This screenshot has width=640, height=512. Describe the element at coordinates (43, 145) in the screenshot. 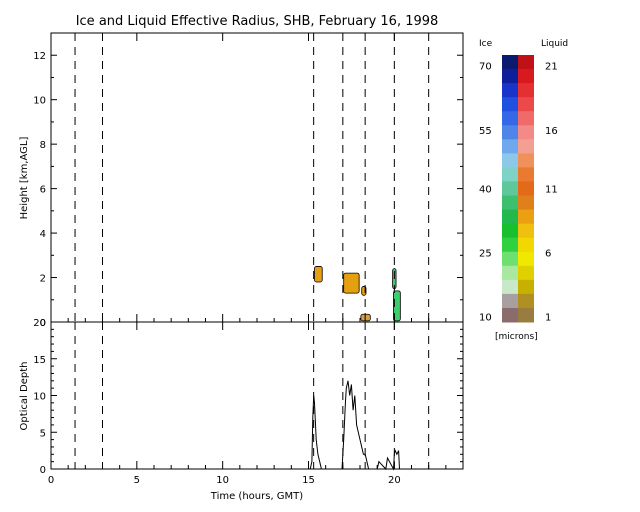

I see `height-tick-label: 8` at that location.